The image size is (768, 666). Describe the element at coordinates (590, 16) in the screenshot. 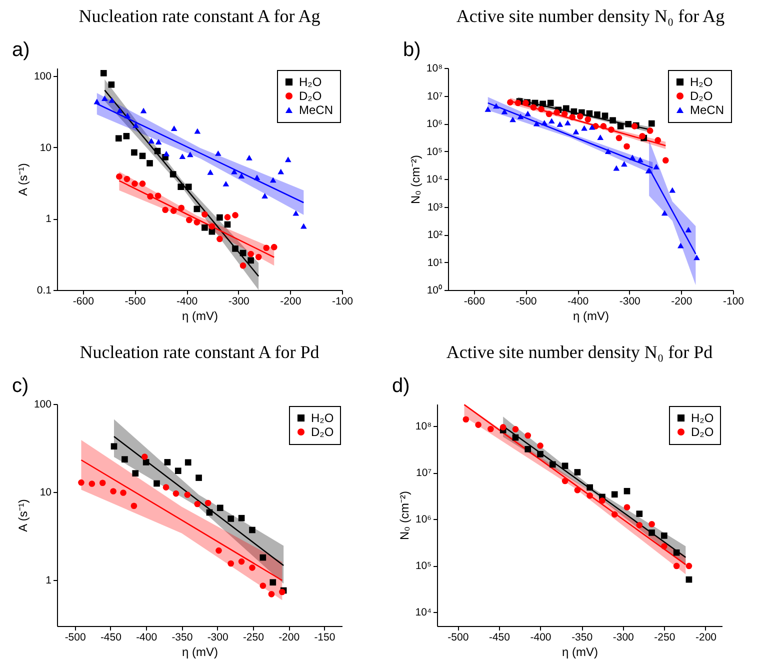

I see `chart-title: Active site number density N₀ for Ag` at that location.